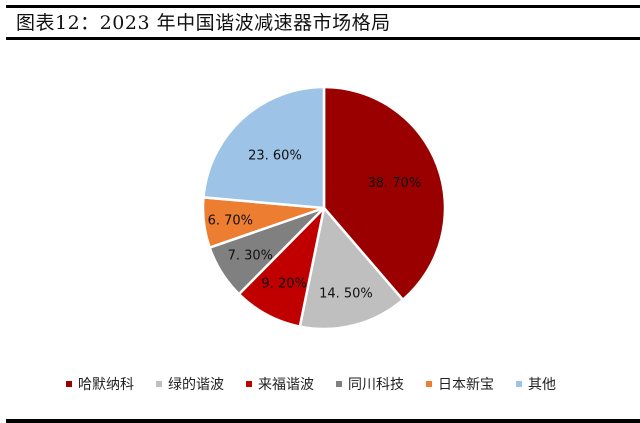  I want to click on slice-value-label: 14. 50%, so click(346, 293).